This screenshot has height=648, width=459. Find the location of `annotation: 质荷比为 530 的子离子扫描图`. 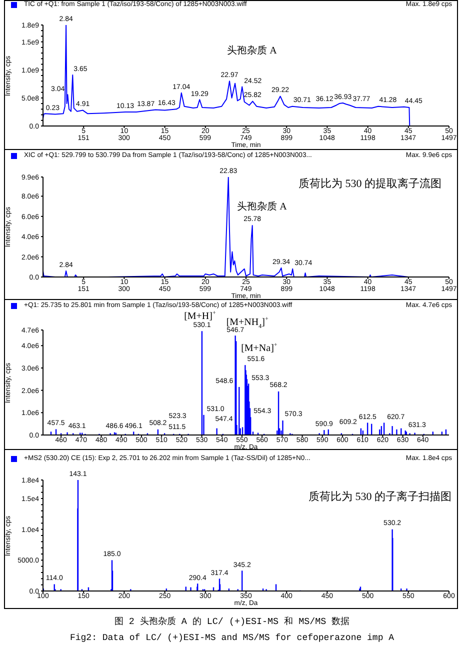

annotation: 质荷比为 530 的子离子扫描图 is located at coordinates (380, 497).